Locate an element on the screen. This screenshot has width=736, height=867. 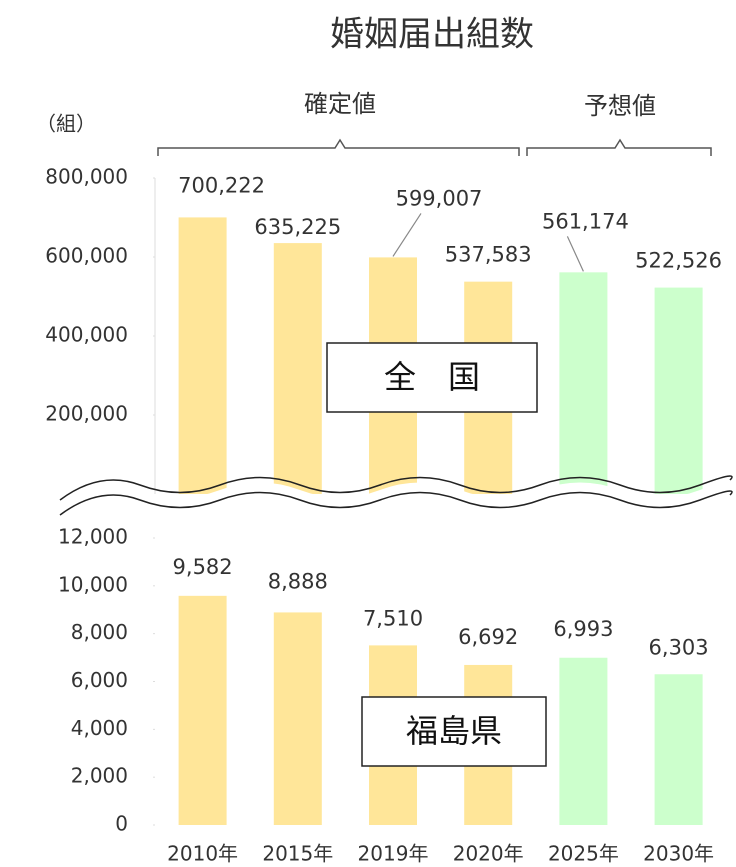
value-label: 7,510 is located at coordinates (393, 618).